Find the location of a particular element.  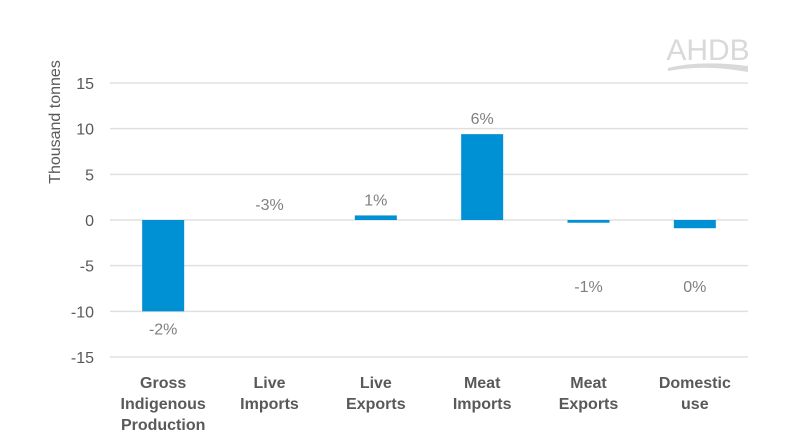

x-tick-label-line: Indigenous is located at coordinates (163, 404).